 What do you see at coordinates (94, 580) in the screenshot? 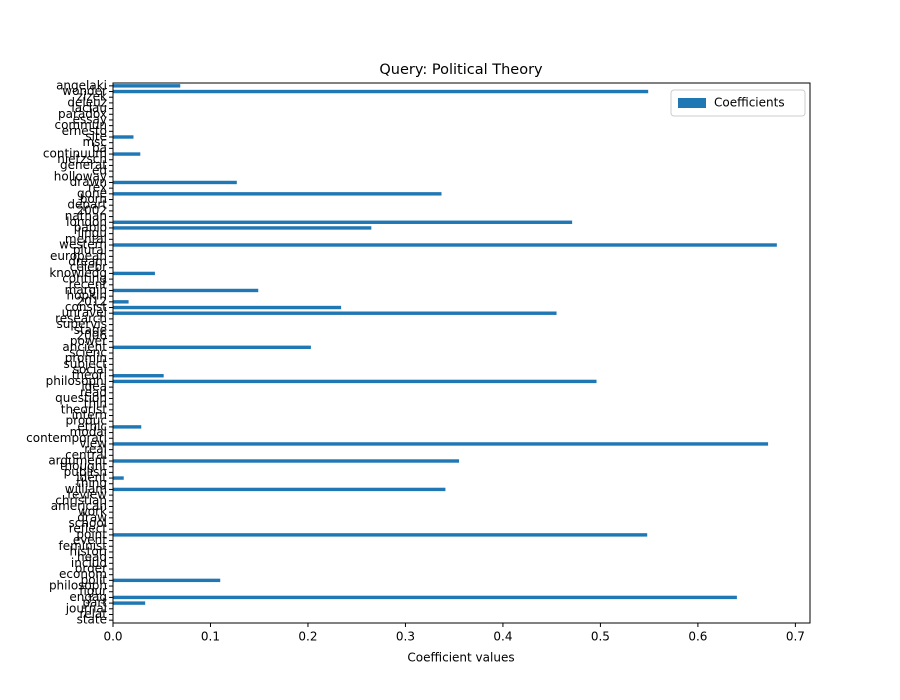
I see `y-tick-label: polit` at bounding box center [94, 580].